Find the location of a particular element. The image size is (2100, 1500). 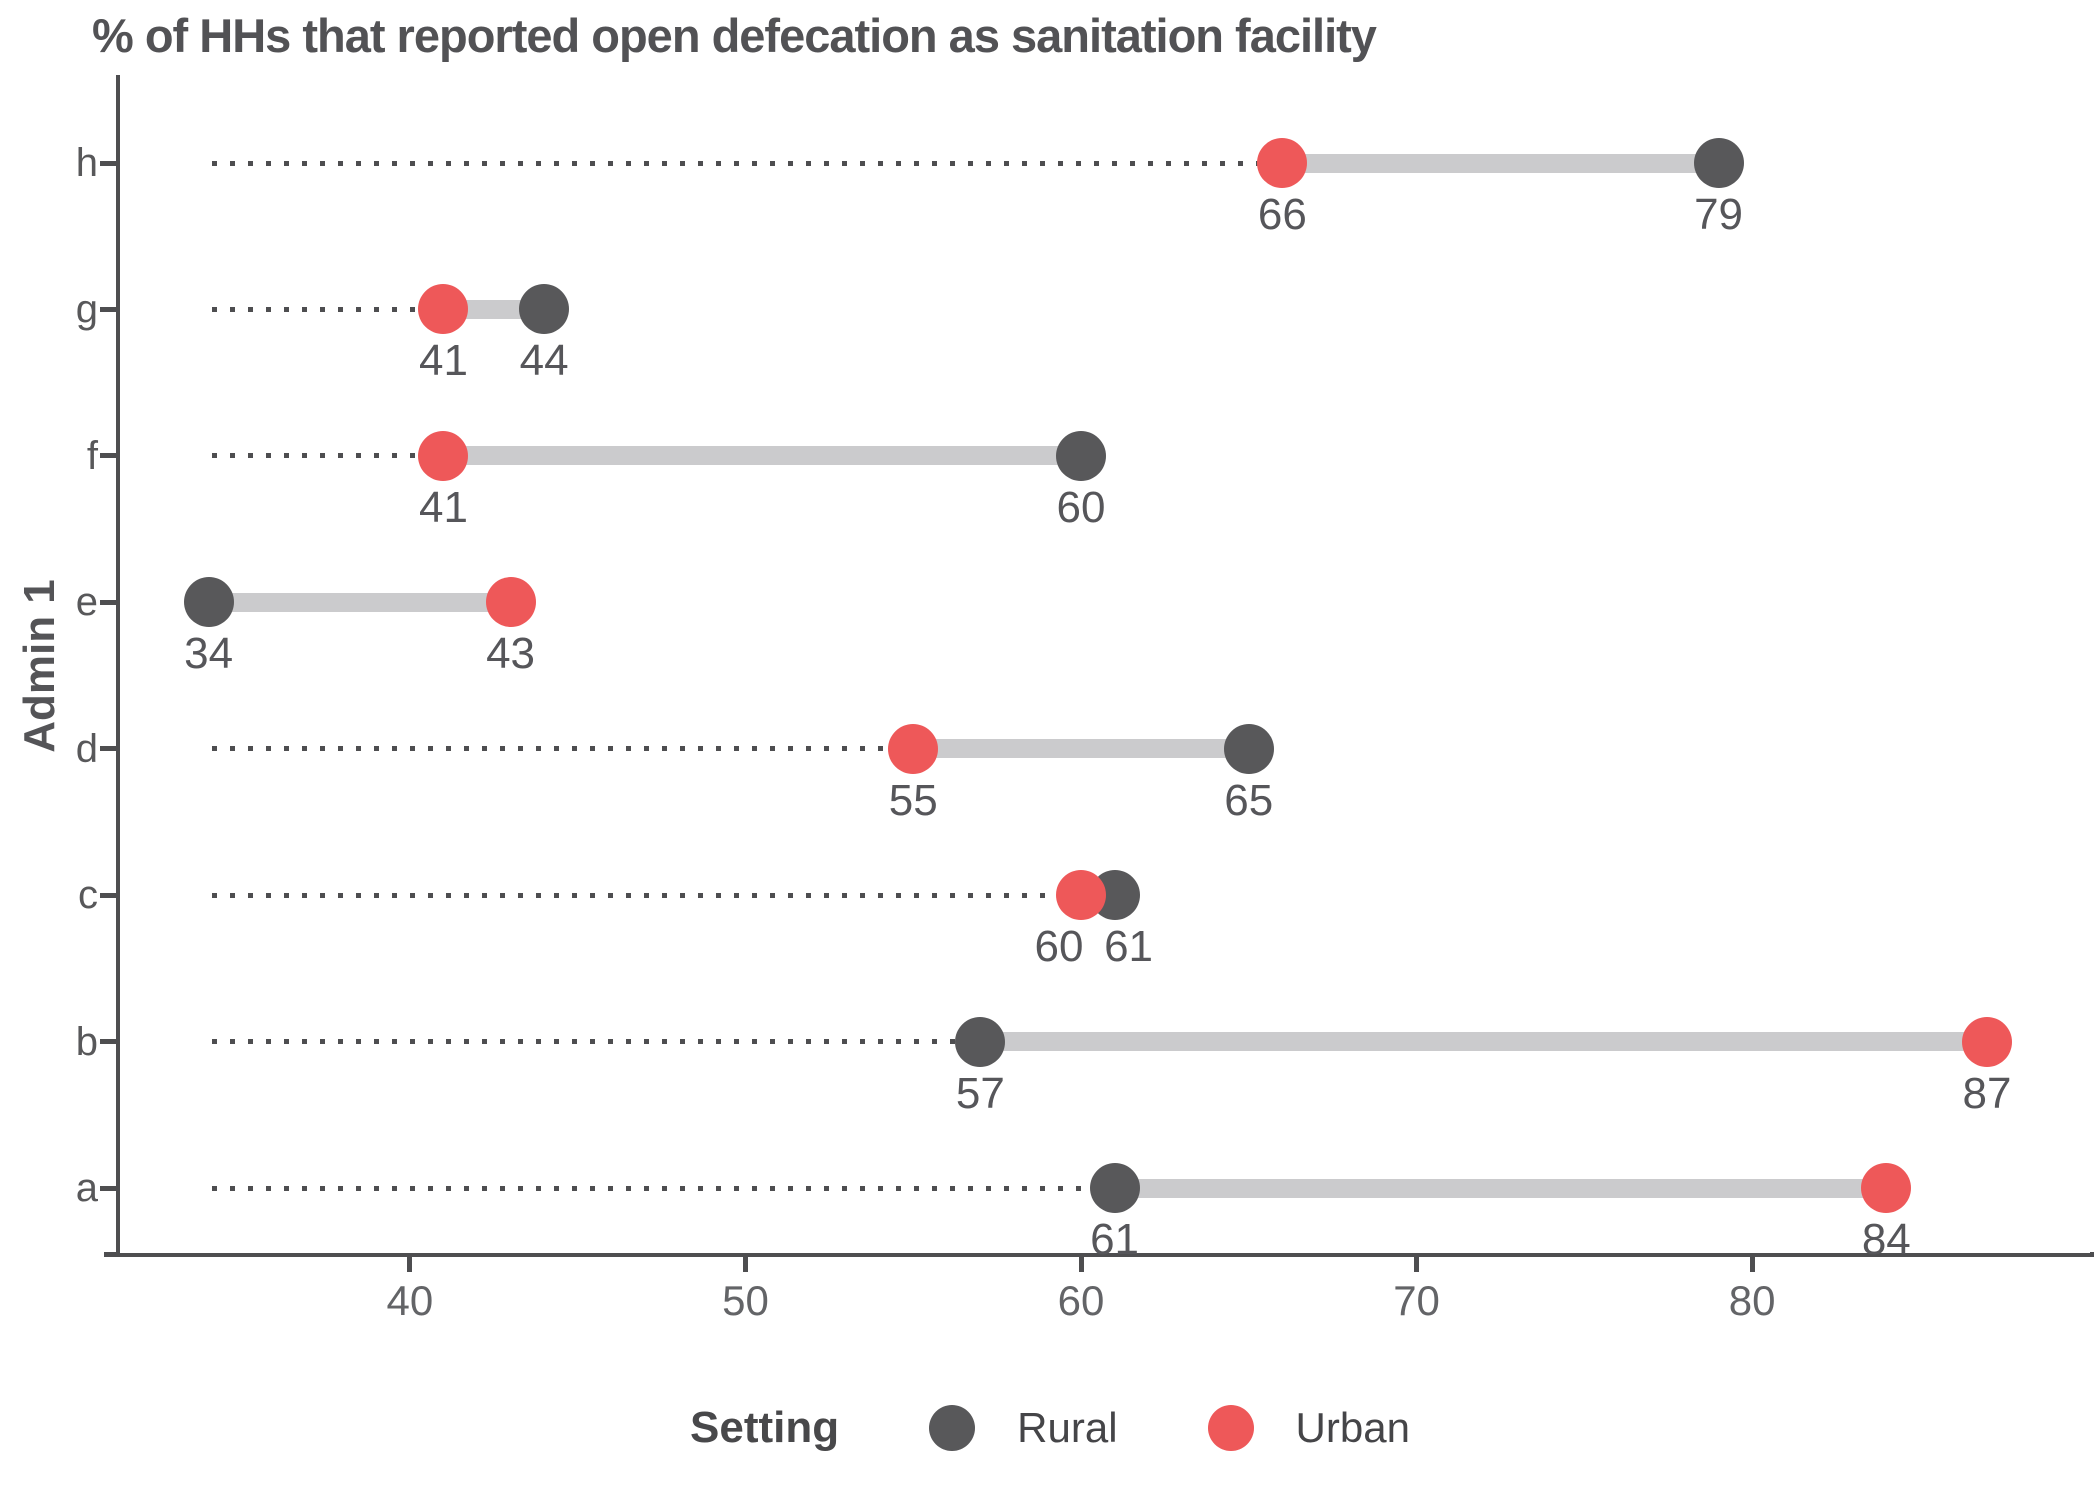

y-tick-g is located at coordinates (109, 309).